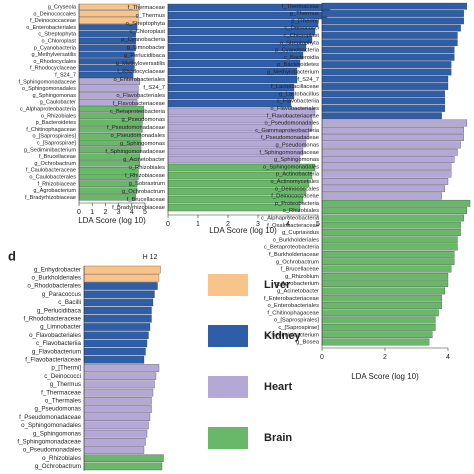 The width and height of the screenshot is (474, 474). Describe the element at coordinates (291, 299) in the screenshot. I see `y-tick-label: f_Enterobacteriaceae` at that location.